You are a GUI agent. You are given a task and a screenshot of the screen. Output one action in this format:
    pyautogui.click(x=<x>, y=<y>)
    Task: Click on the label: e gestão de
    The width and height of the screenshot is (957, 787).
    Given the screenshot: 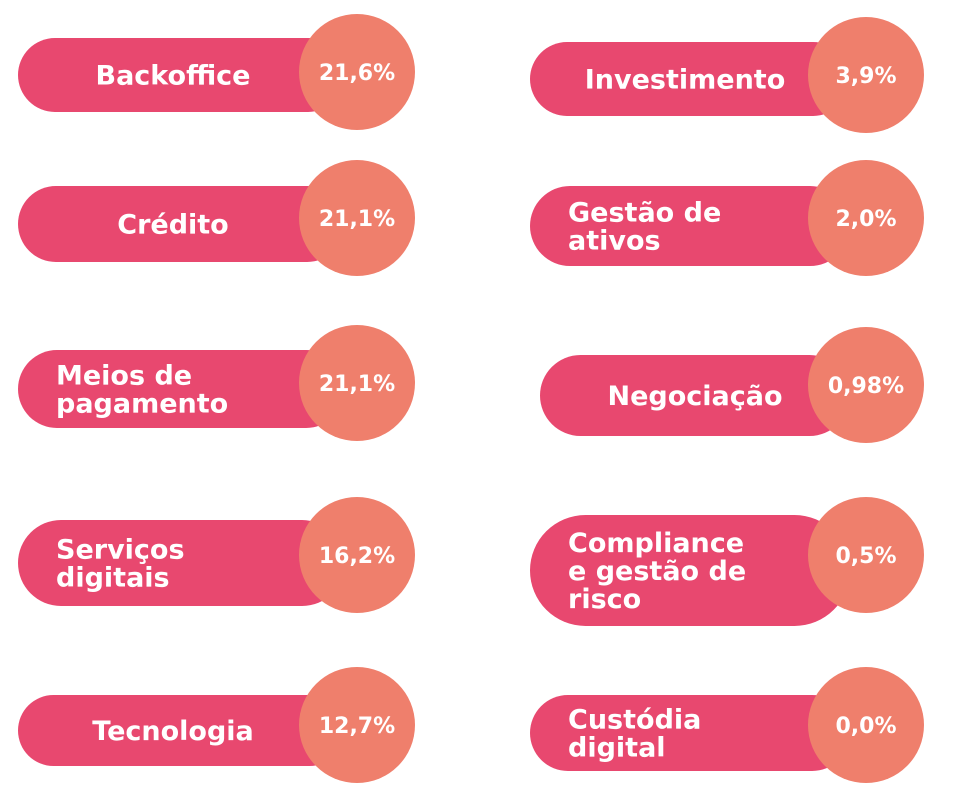 What is the action you would take?
    pyautogui.click(x=657, y=571)
    